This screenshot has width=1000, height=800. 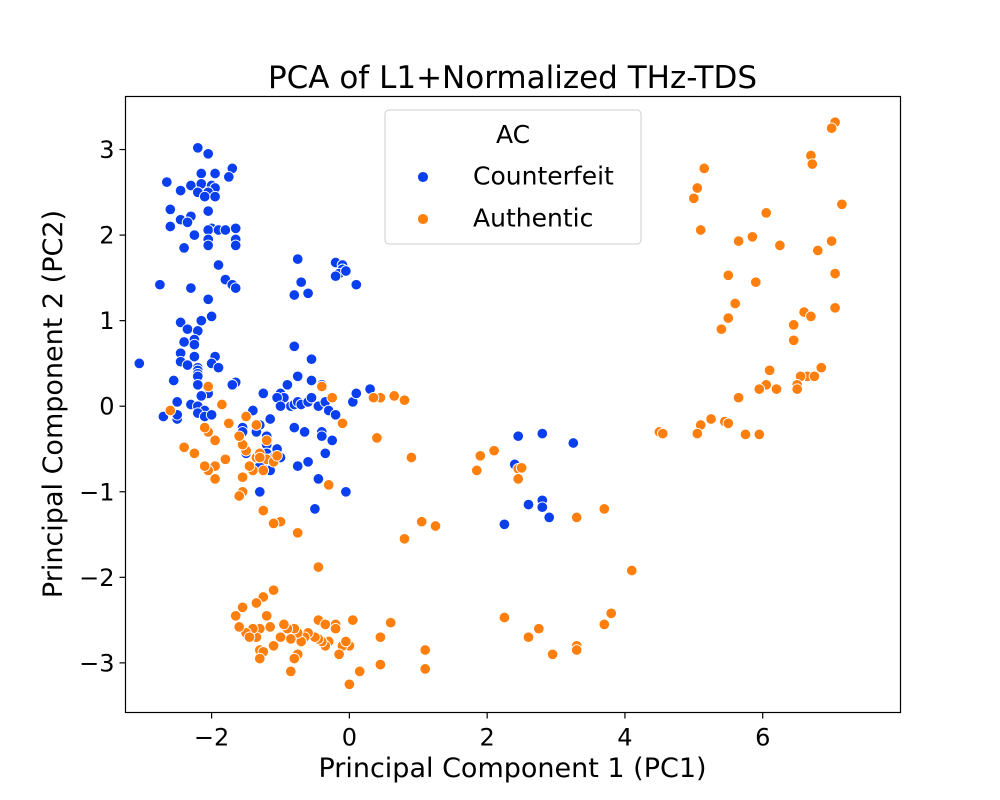 I want to click on y-axis-label: Principal Component 2 (PC2), so click(x=53, y=404).